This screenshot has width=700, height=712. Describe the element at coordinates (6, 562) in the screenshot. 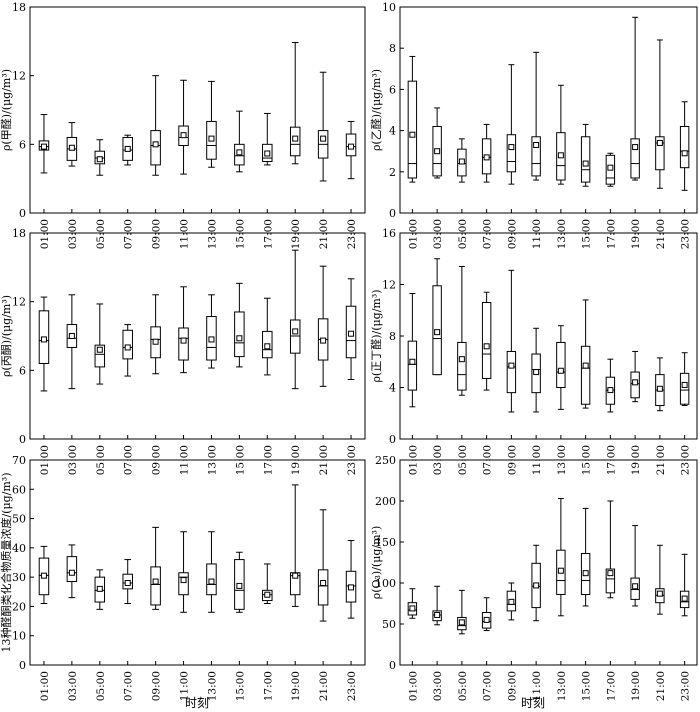

I see `y-axis-title: 13种醛酮类化合物质量浓度/(μg/m³)` at that location.